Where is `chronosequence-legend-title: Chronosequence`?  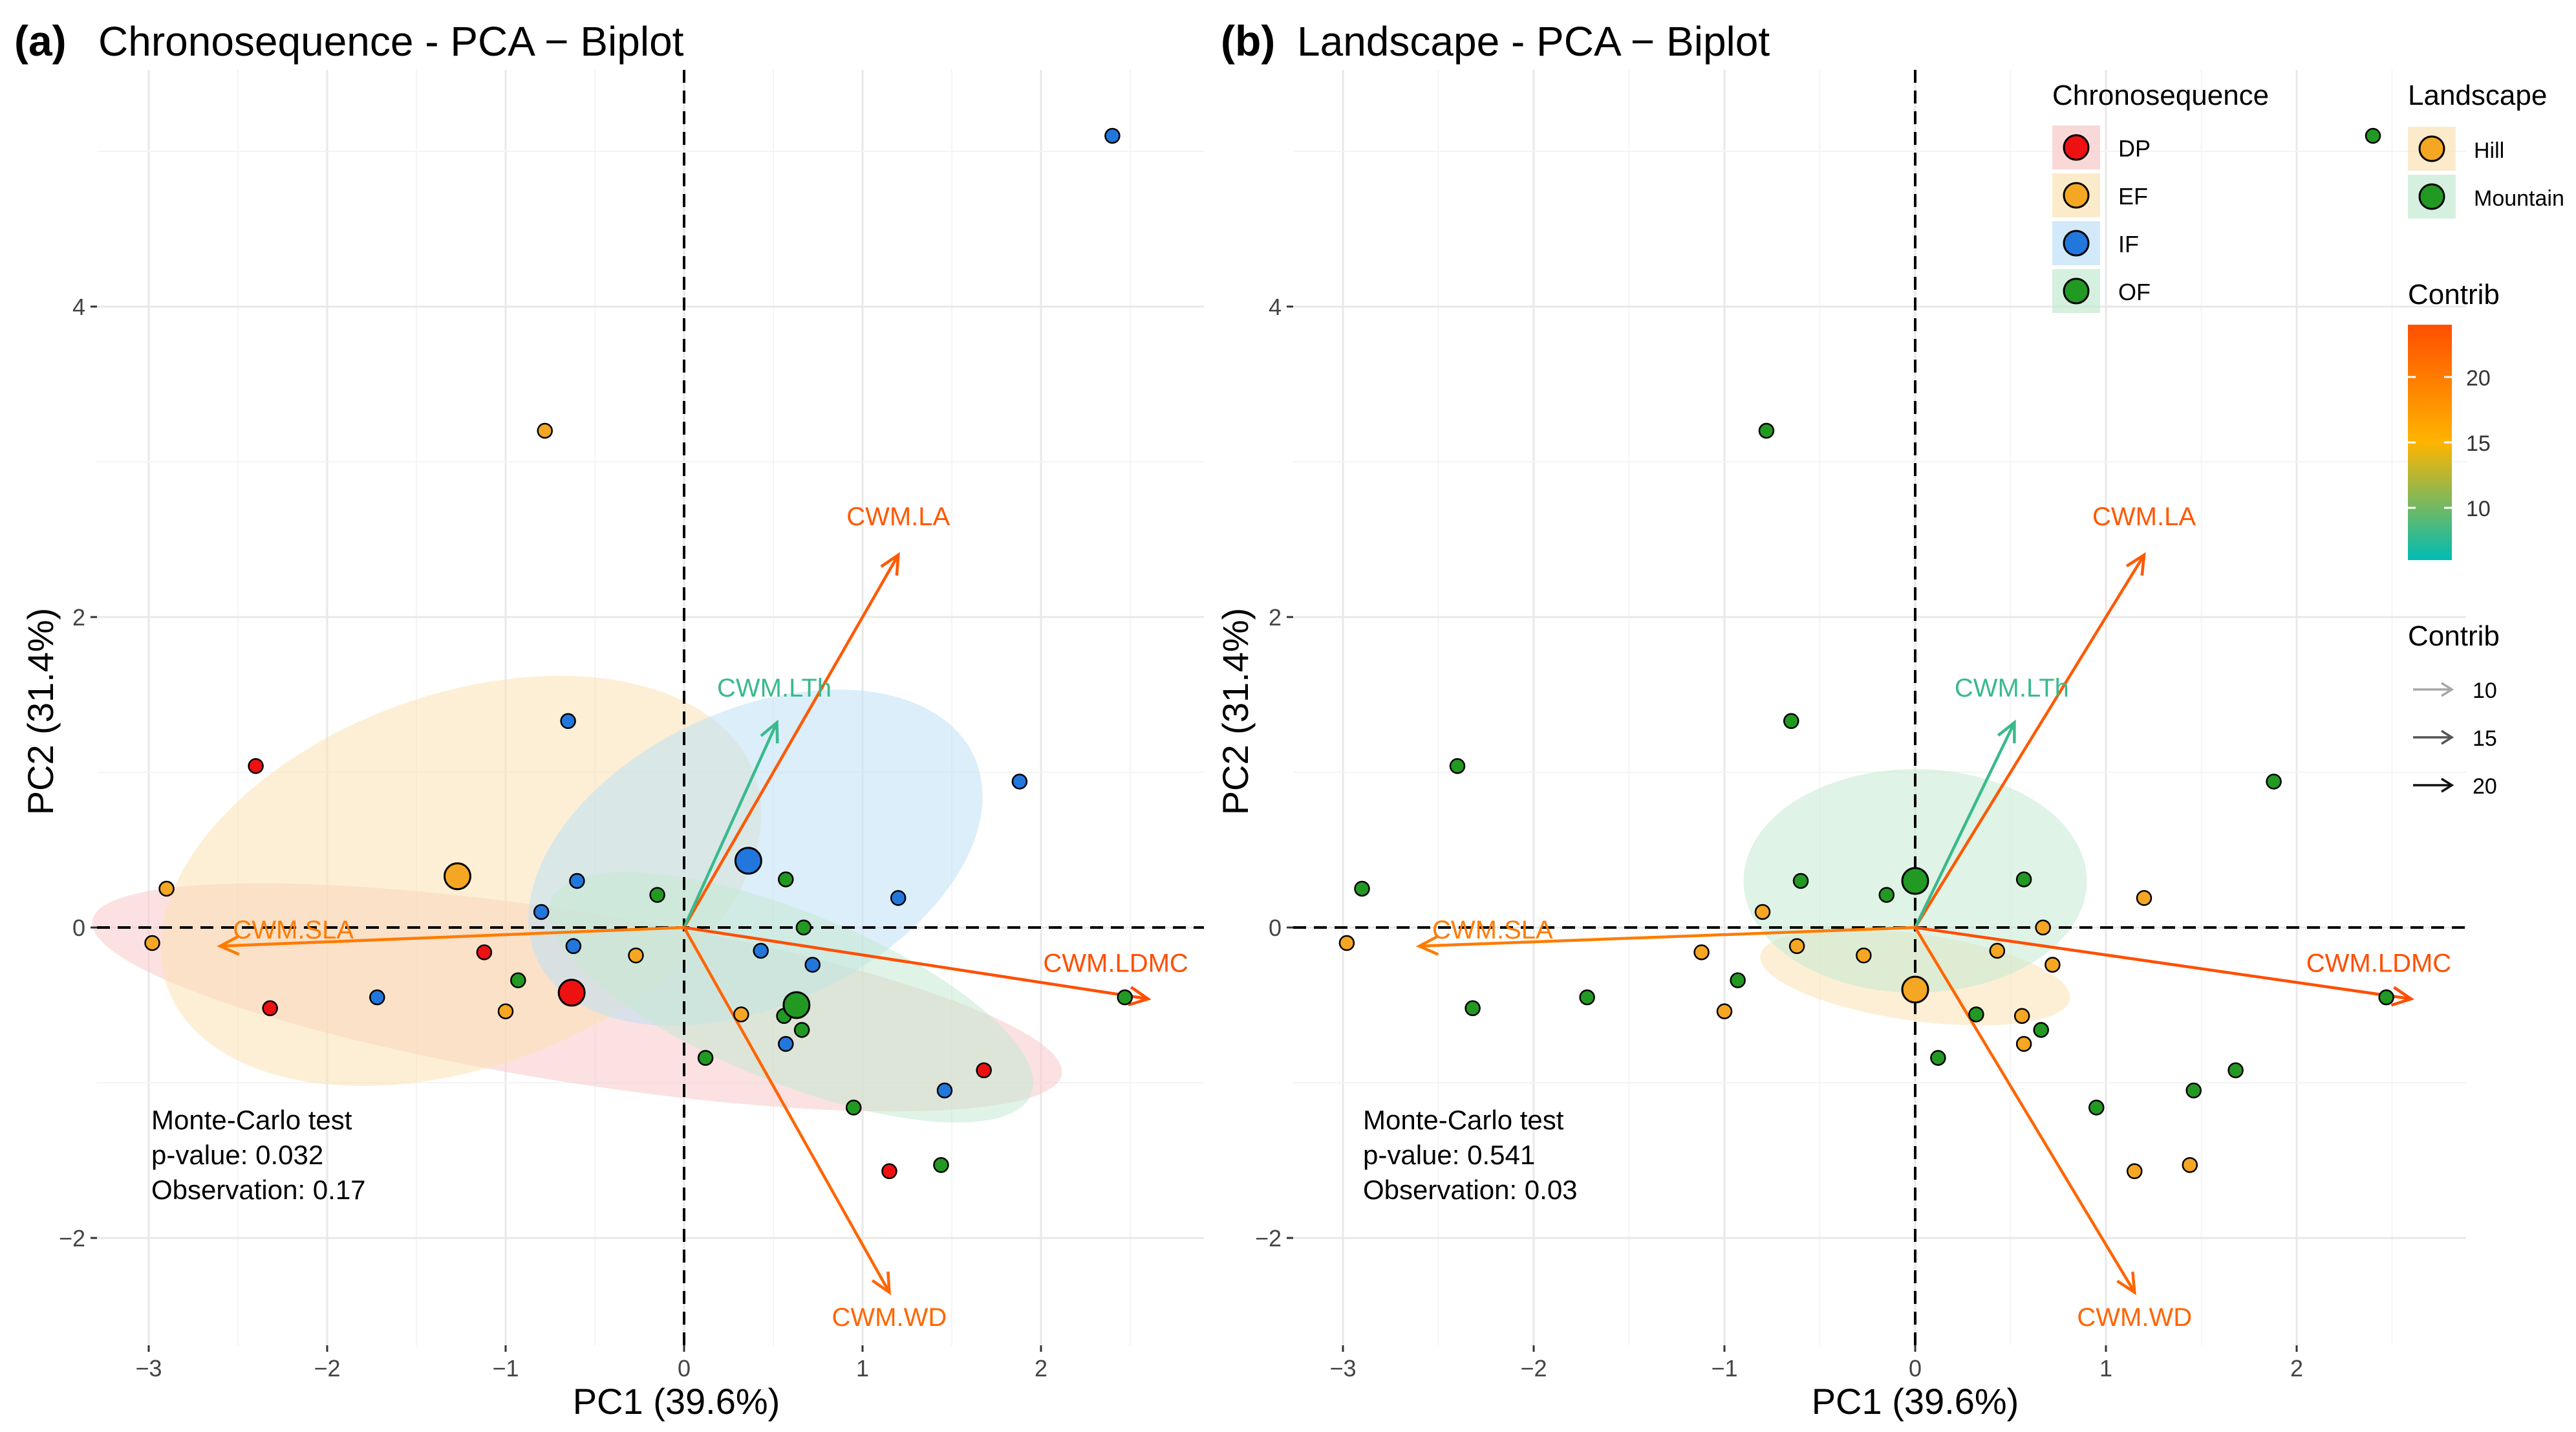
chronosequence-legend-title: Chronosequence is located at coordinates (2160, 95).